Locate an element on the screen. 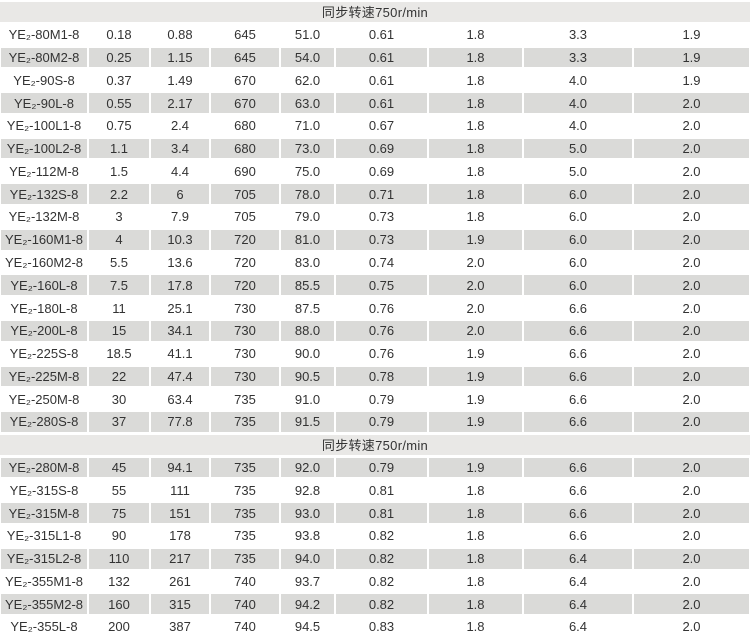 This screenshot has height=638, width=750. value-cell: 2.17 is located at coordinates (180, 102).